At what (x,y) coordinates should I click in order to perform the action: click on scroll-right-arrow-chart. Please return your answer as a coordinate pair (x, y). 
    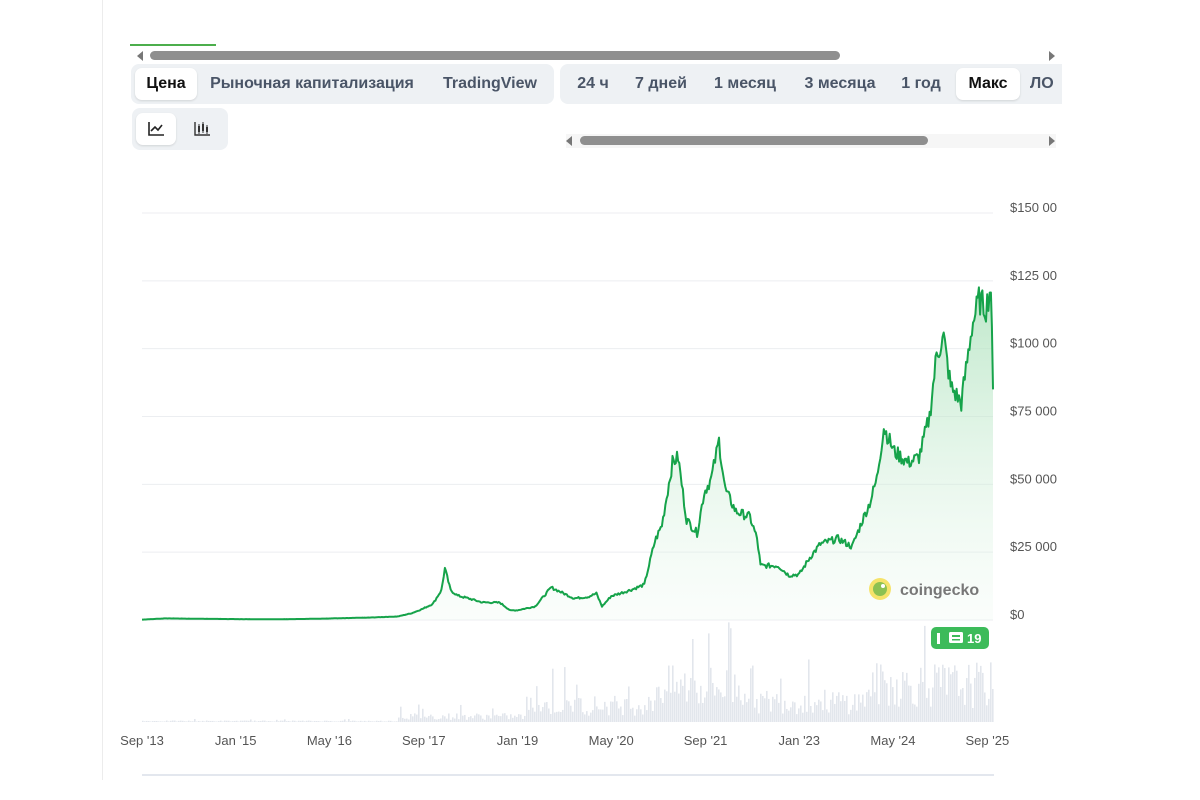
    Looking at the image, I should click on (1052, 141).